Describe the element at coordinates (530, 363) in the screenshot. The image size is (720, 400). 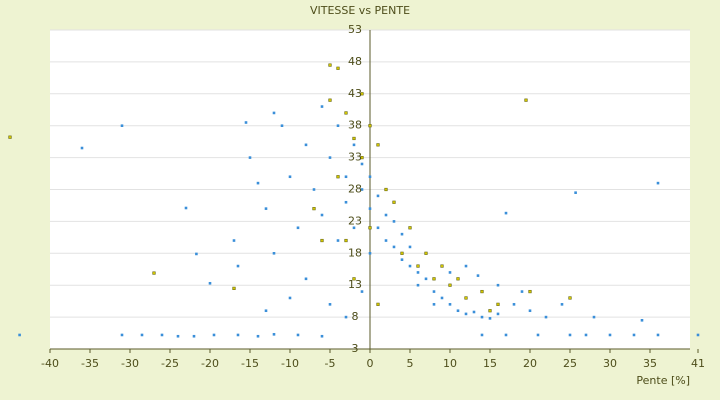
I see `x-tick-label: 20` at that location.